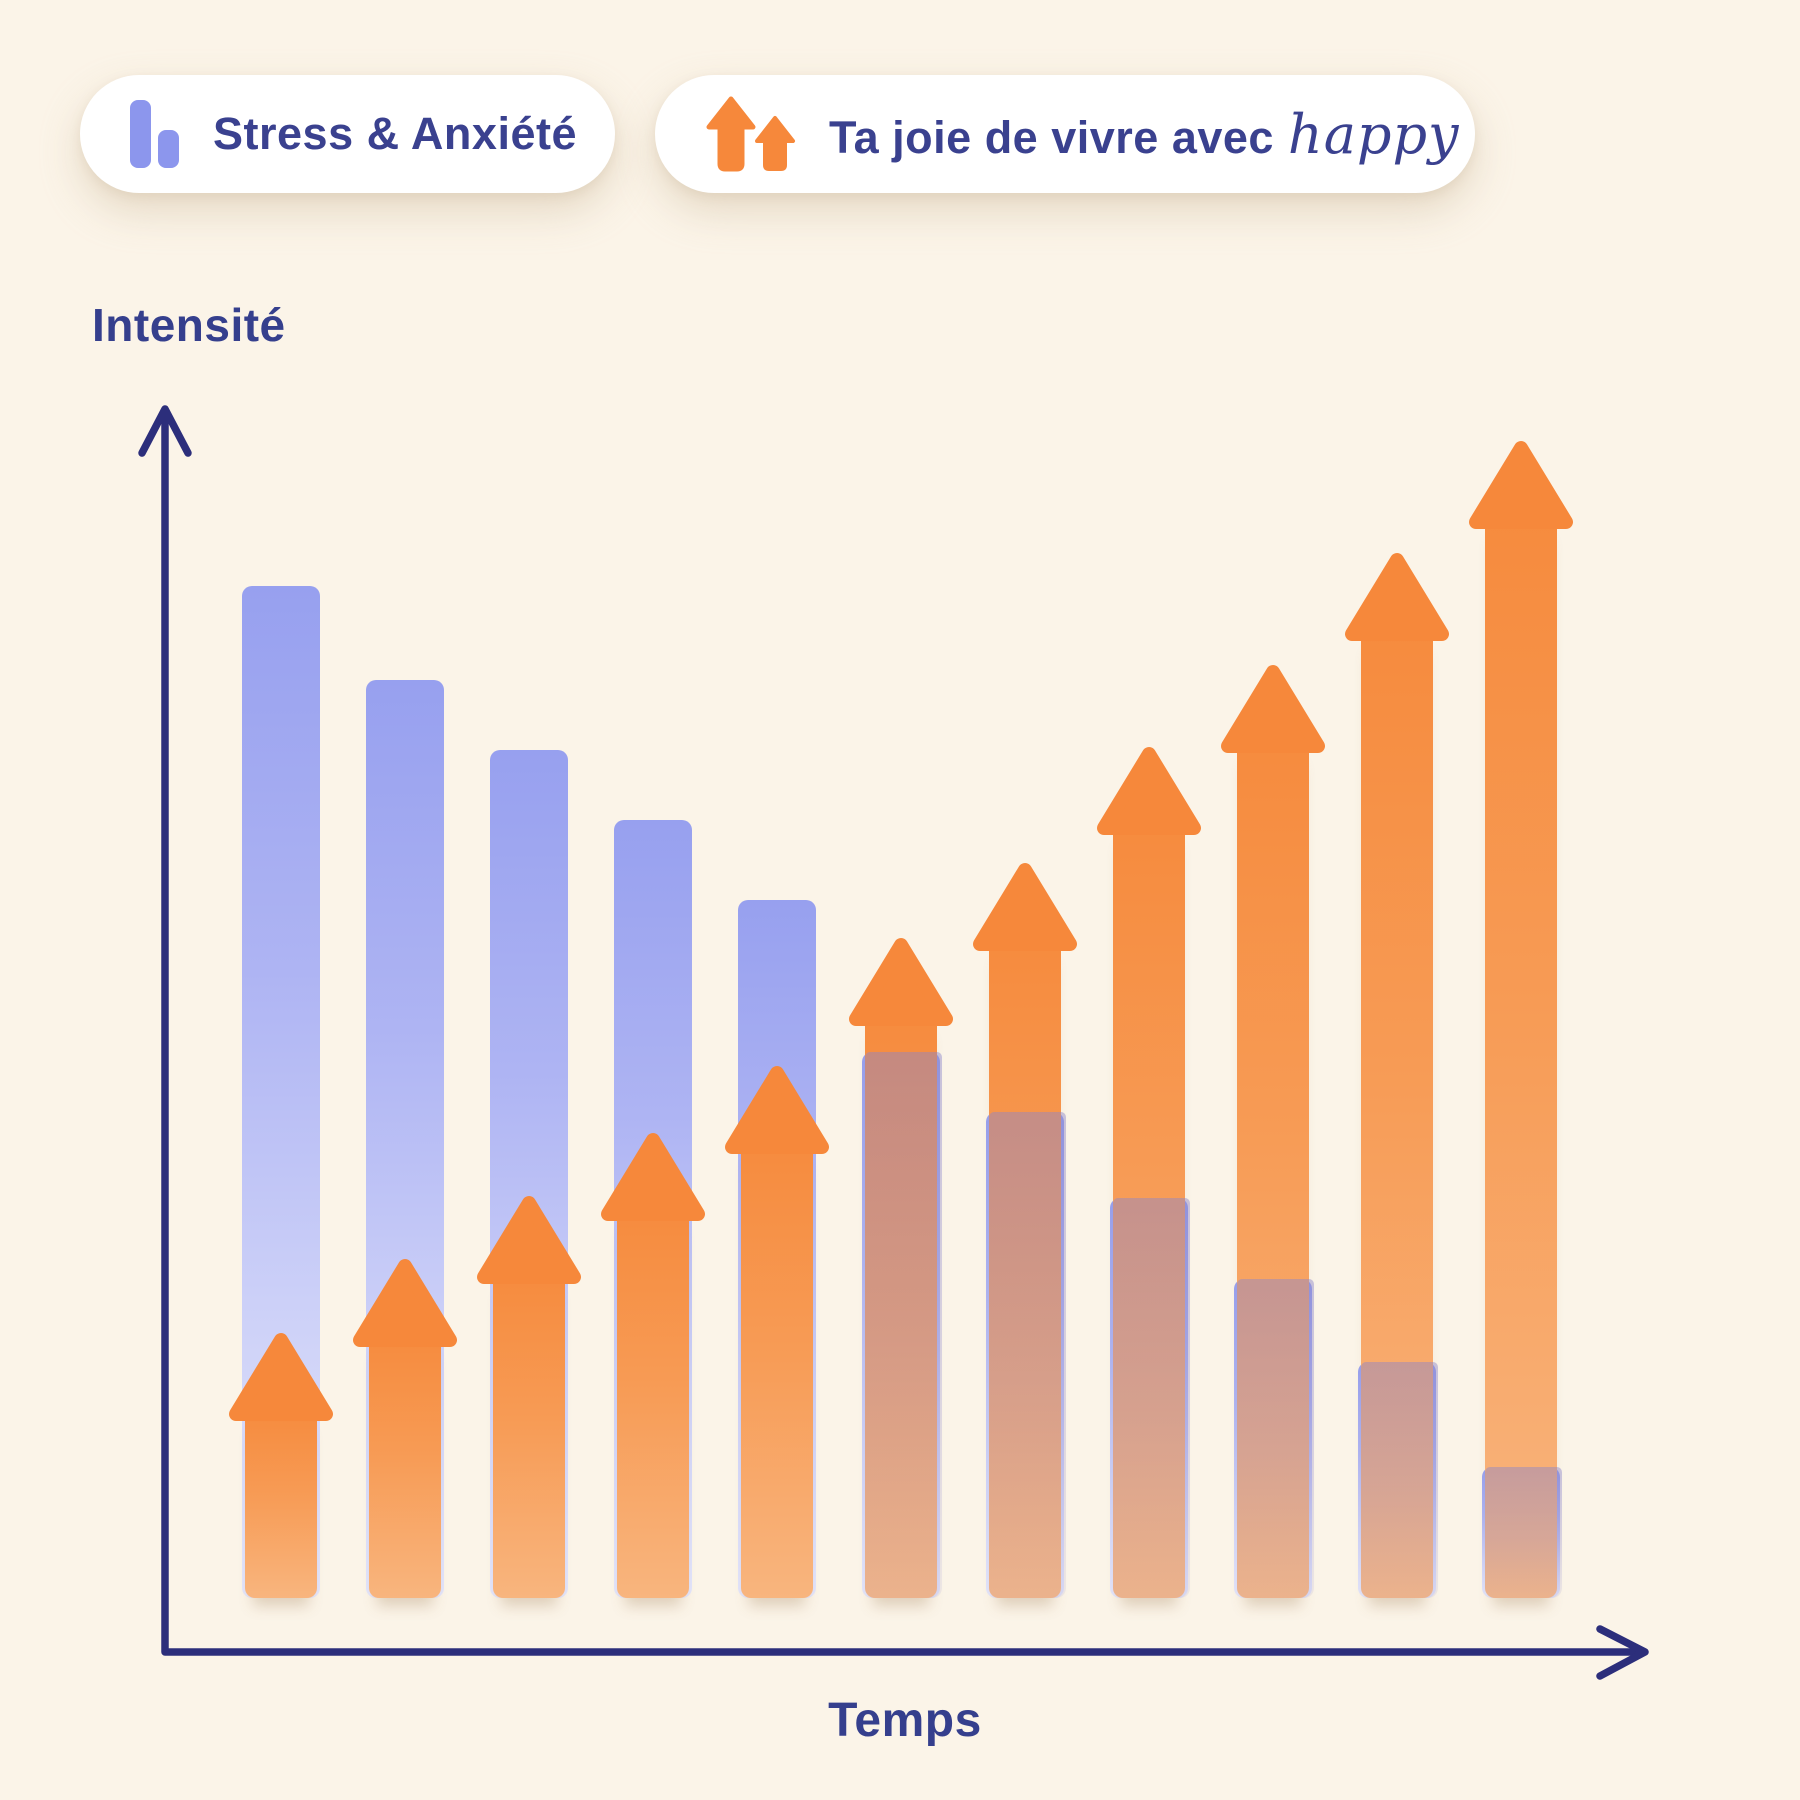 The height and width of the screenshot is (1800, 1800). I want to click on legend-joy-brand: happy, so click(1373, 134).